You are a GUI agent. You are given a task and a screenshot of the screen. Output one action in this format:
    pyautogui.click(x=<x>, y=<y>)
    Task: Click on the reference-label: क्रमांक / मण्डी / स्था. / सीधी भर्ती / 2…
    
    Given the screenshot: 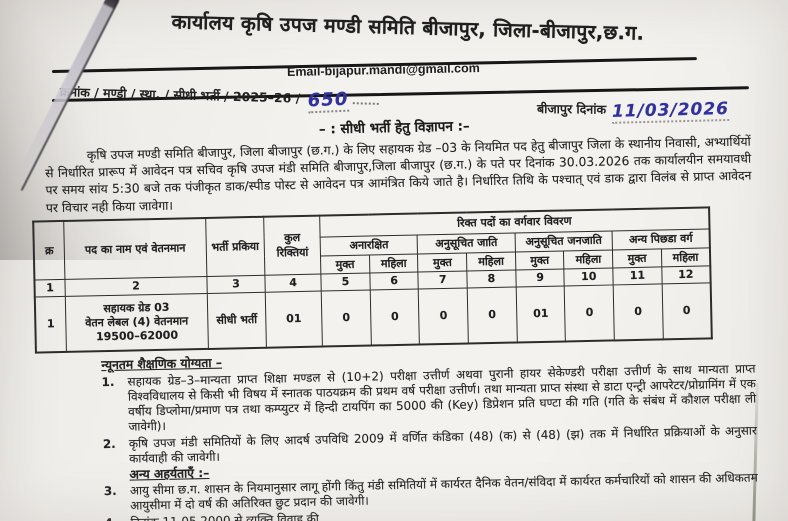 What is the action you would take?
    pyautogui.click(x=180, y=95)
    